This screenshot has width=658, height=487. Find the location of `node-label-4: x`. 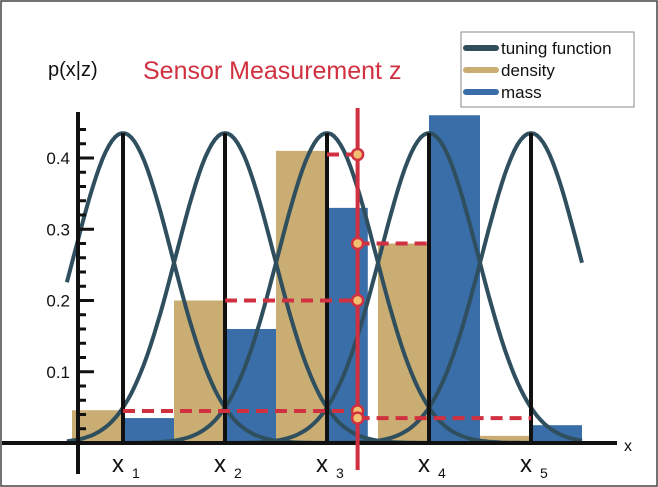

node-label-4: x is located at coordinates (424, 464).